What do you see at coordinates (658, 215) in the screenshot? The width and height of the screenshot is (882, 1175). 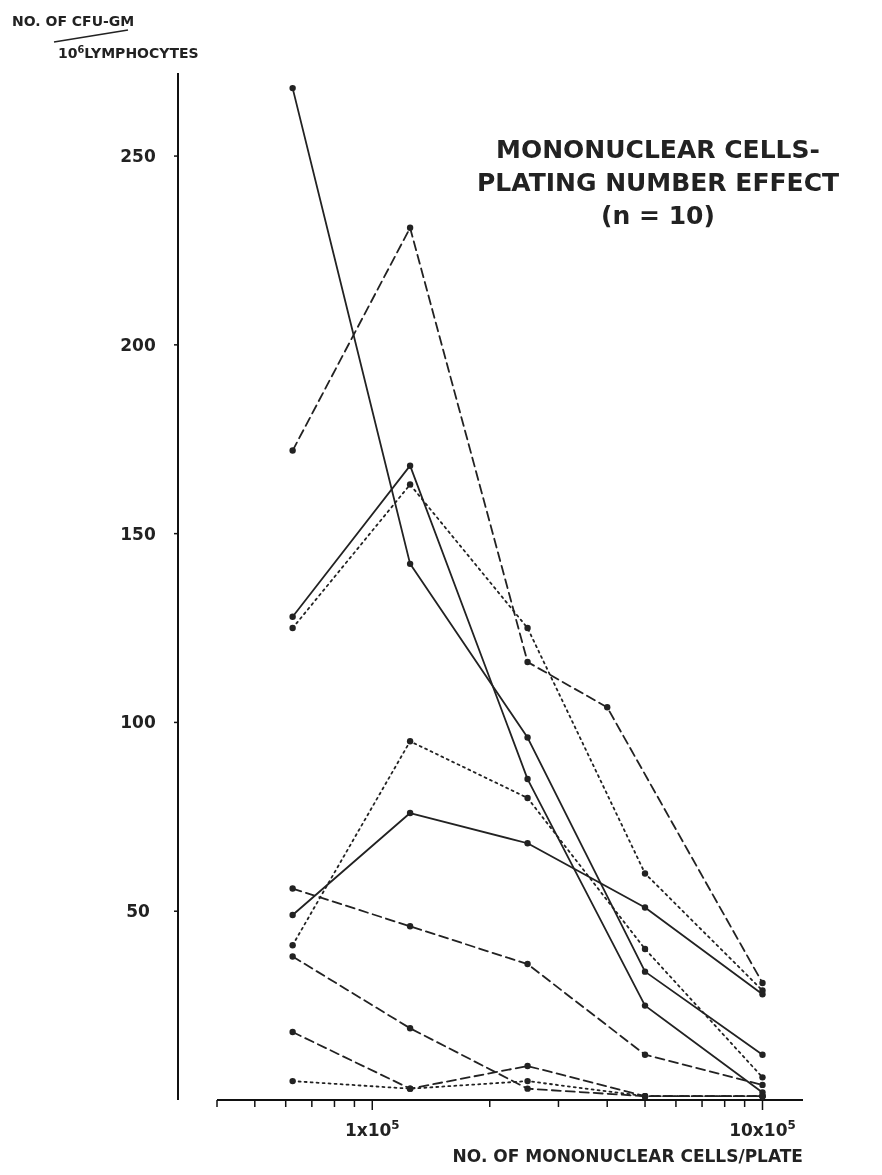 I see `text: (n = 10)` at bounding box center [658, 215].